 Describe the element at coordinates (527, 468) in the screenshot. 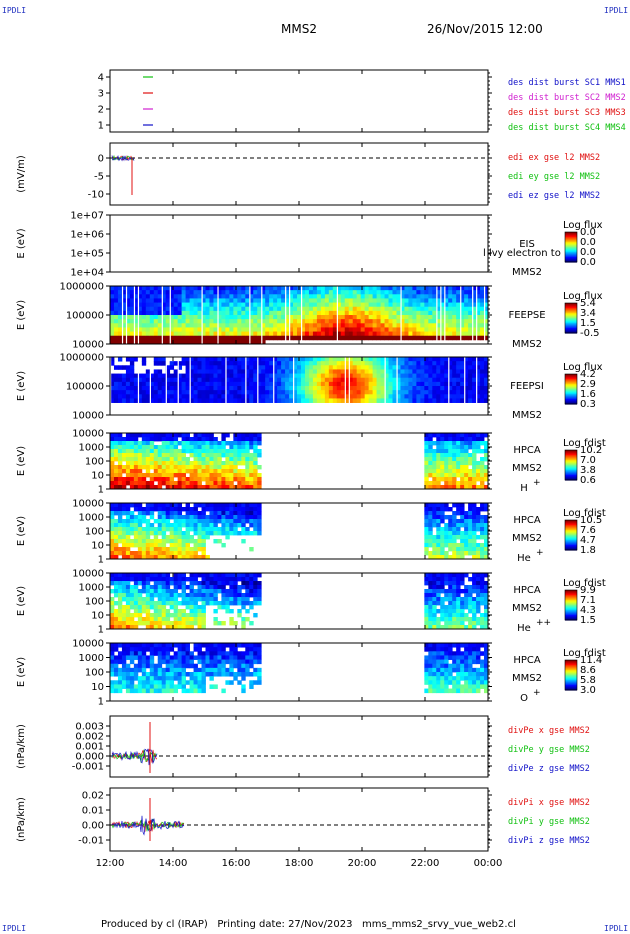

I see `spacecraft-label: MMS2` at that location.